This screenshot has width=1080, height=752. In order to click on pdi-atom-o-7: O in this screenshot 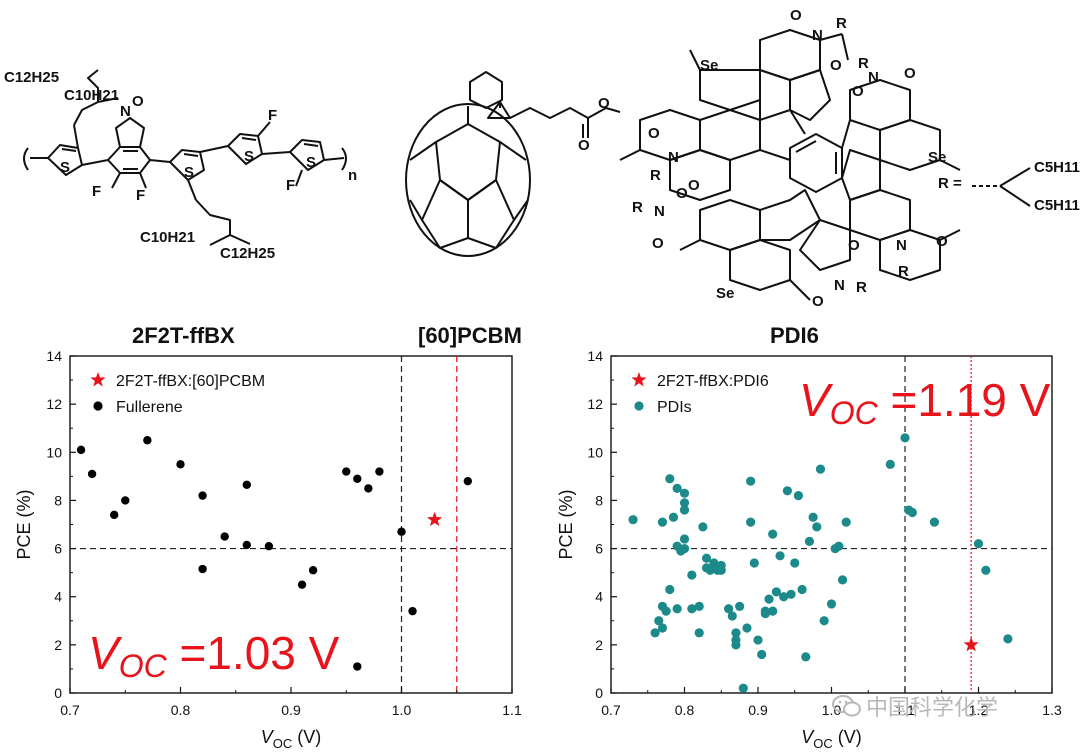, I will do `click(682, 193)`.